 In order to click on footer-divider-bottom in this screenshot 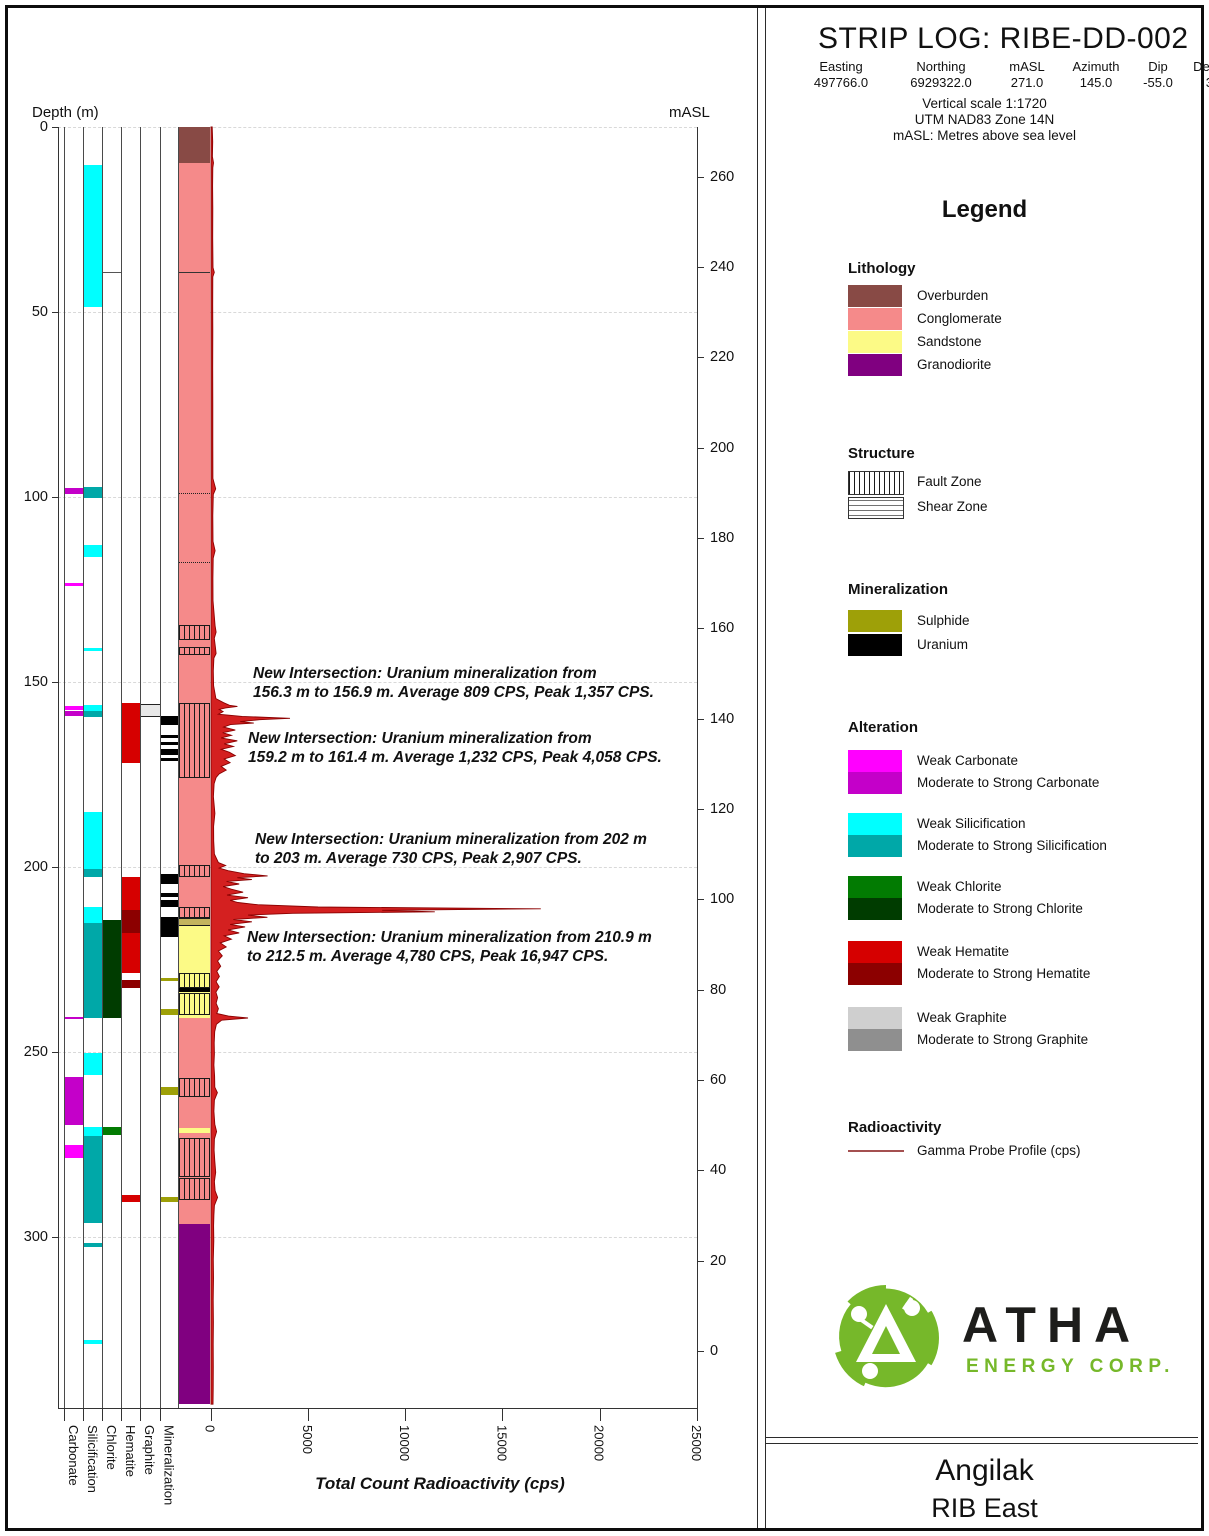, I will do `click(982, 1443)`.